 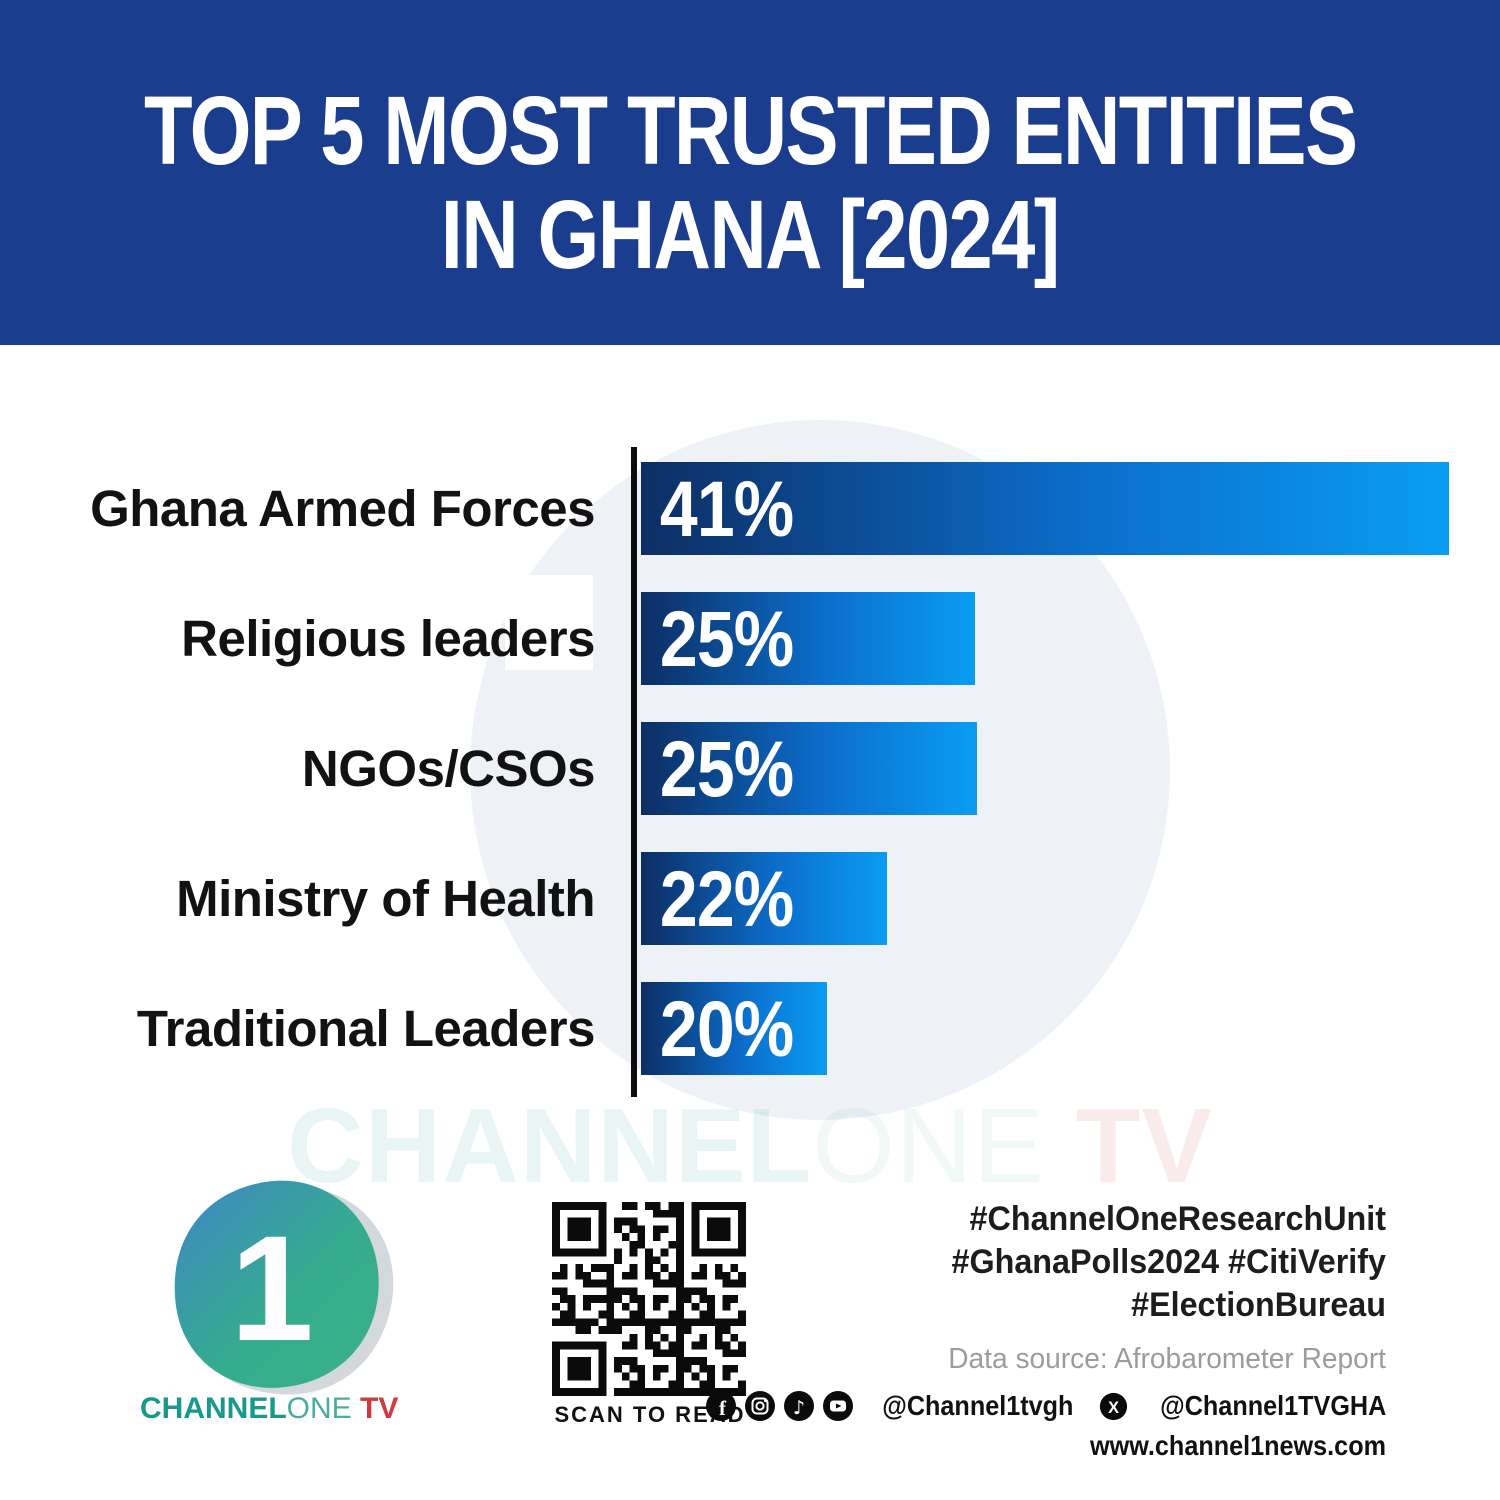 I want to click on category-label: NGOs/CSOs, so click(x=448, y=768).